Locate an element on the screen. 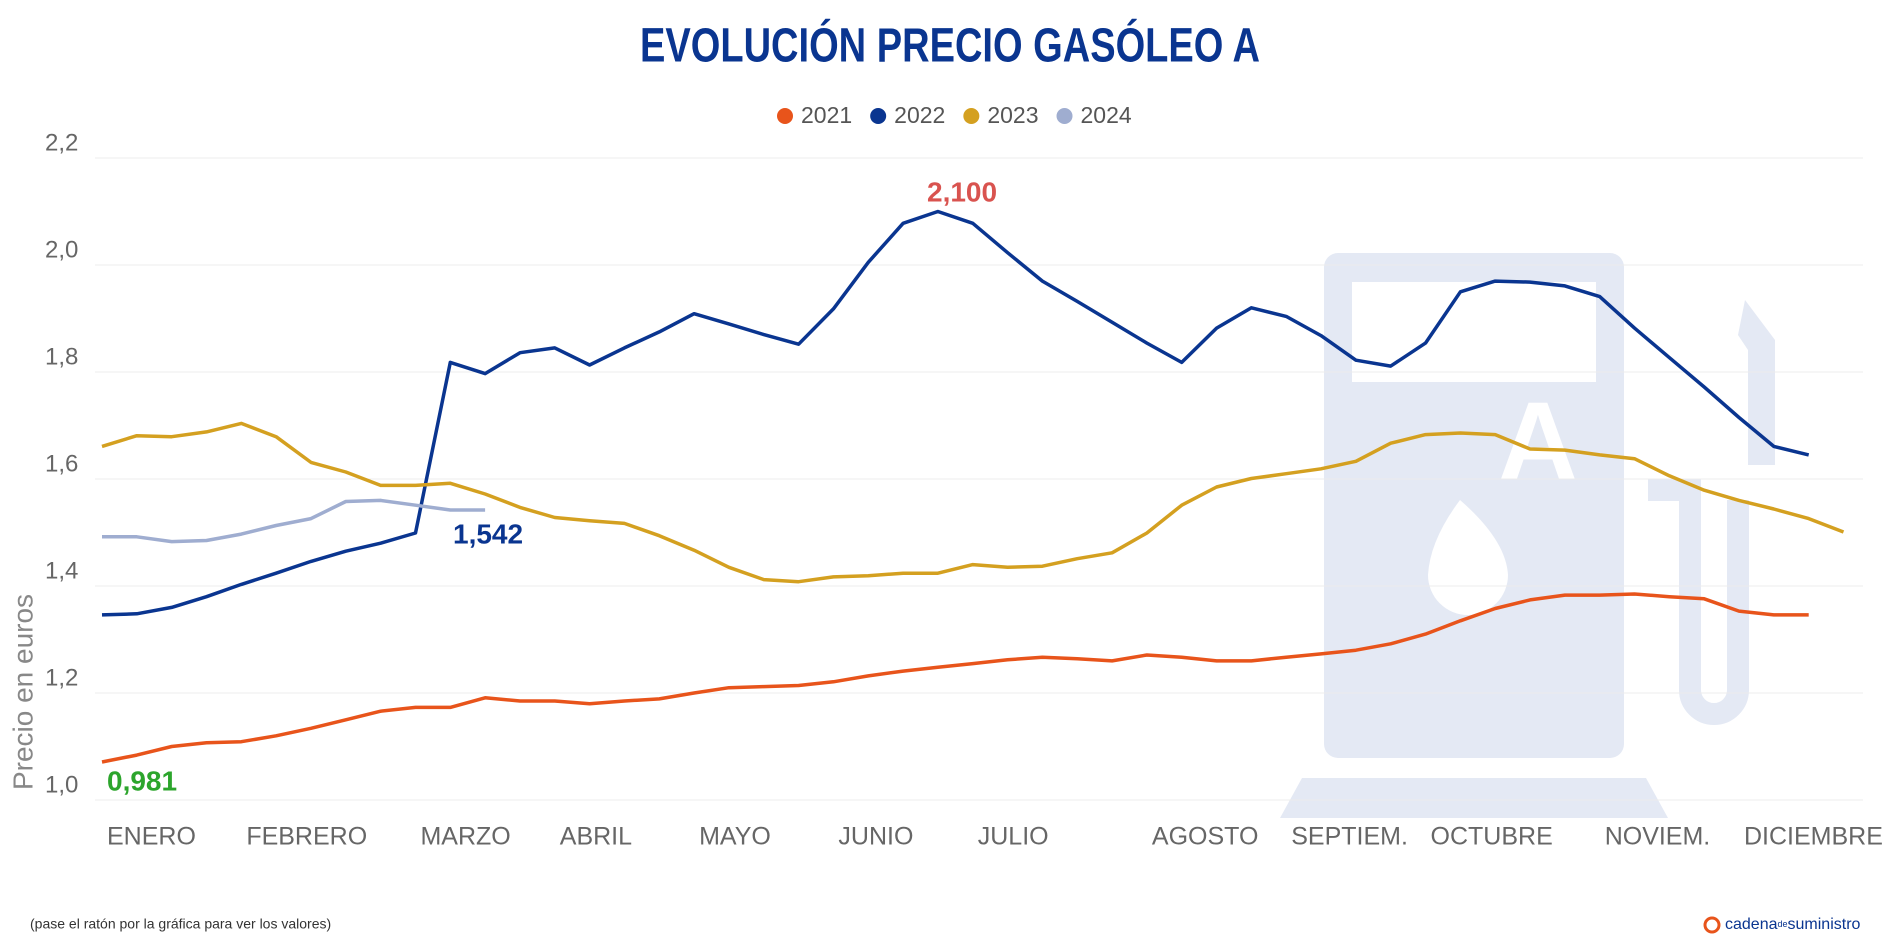  x-tick-label: AGOSTO is located at coordinates (1205, 837).